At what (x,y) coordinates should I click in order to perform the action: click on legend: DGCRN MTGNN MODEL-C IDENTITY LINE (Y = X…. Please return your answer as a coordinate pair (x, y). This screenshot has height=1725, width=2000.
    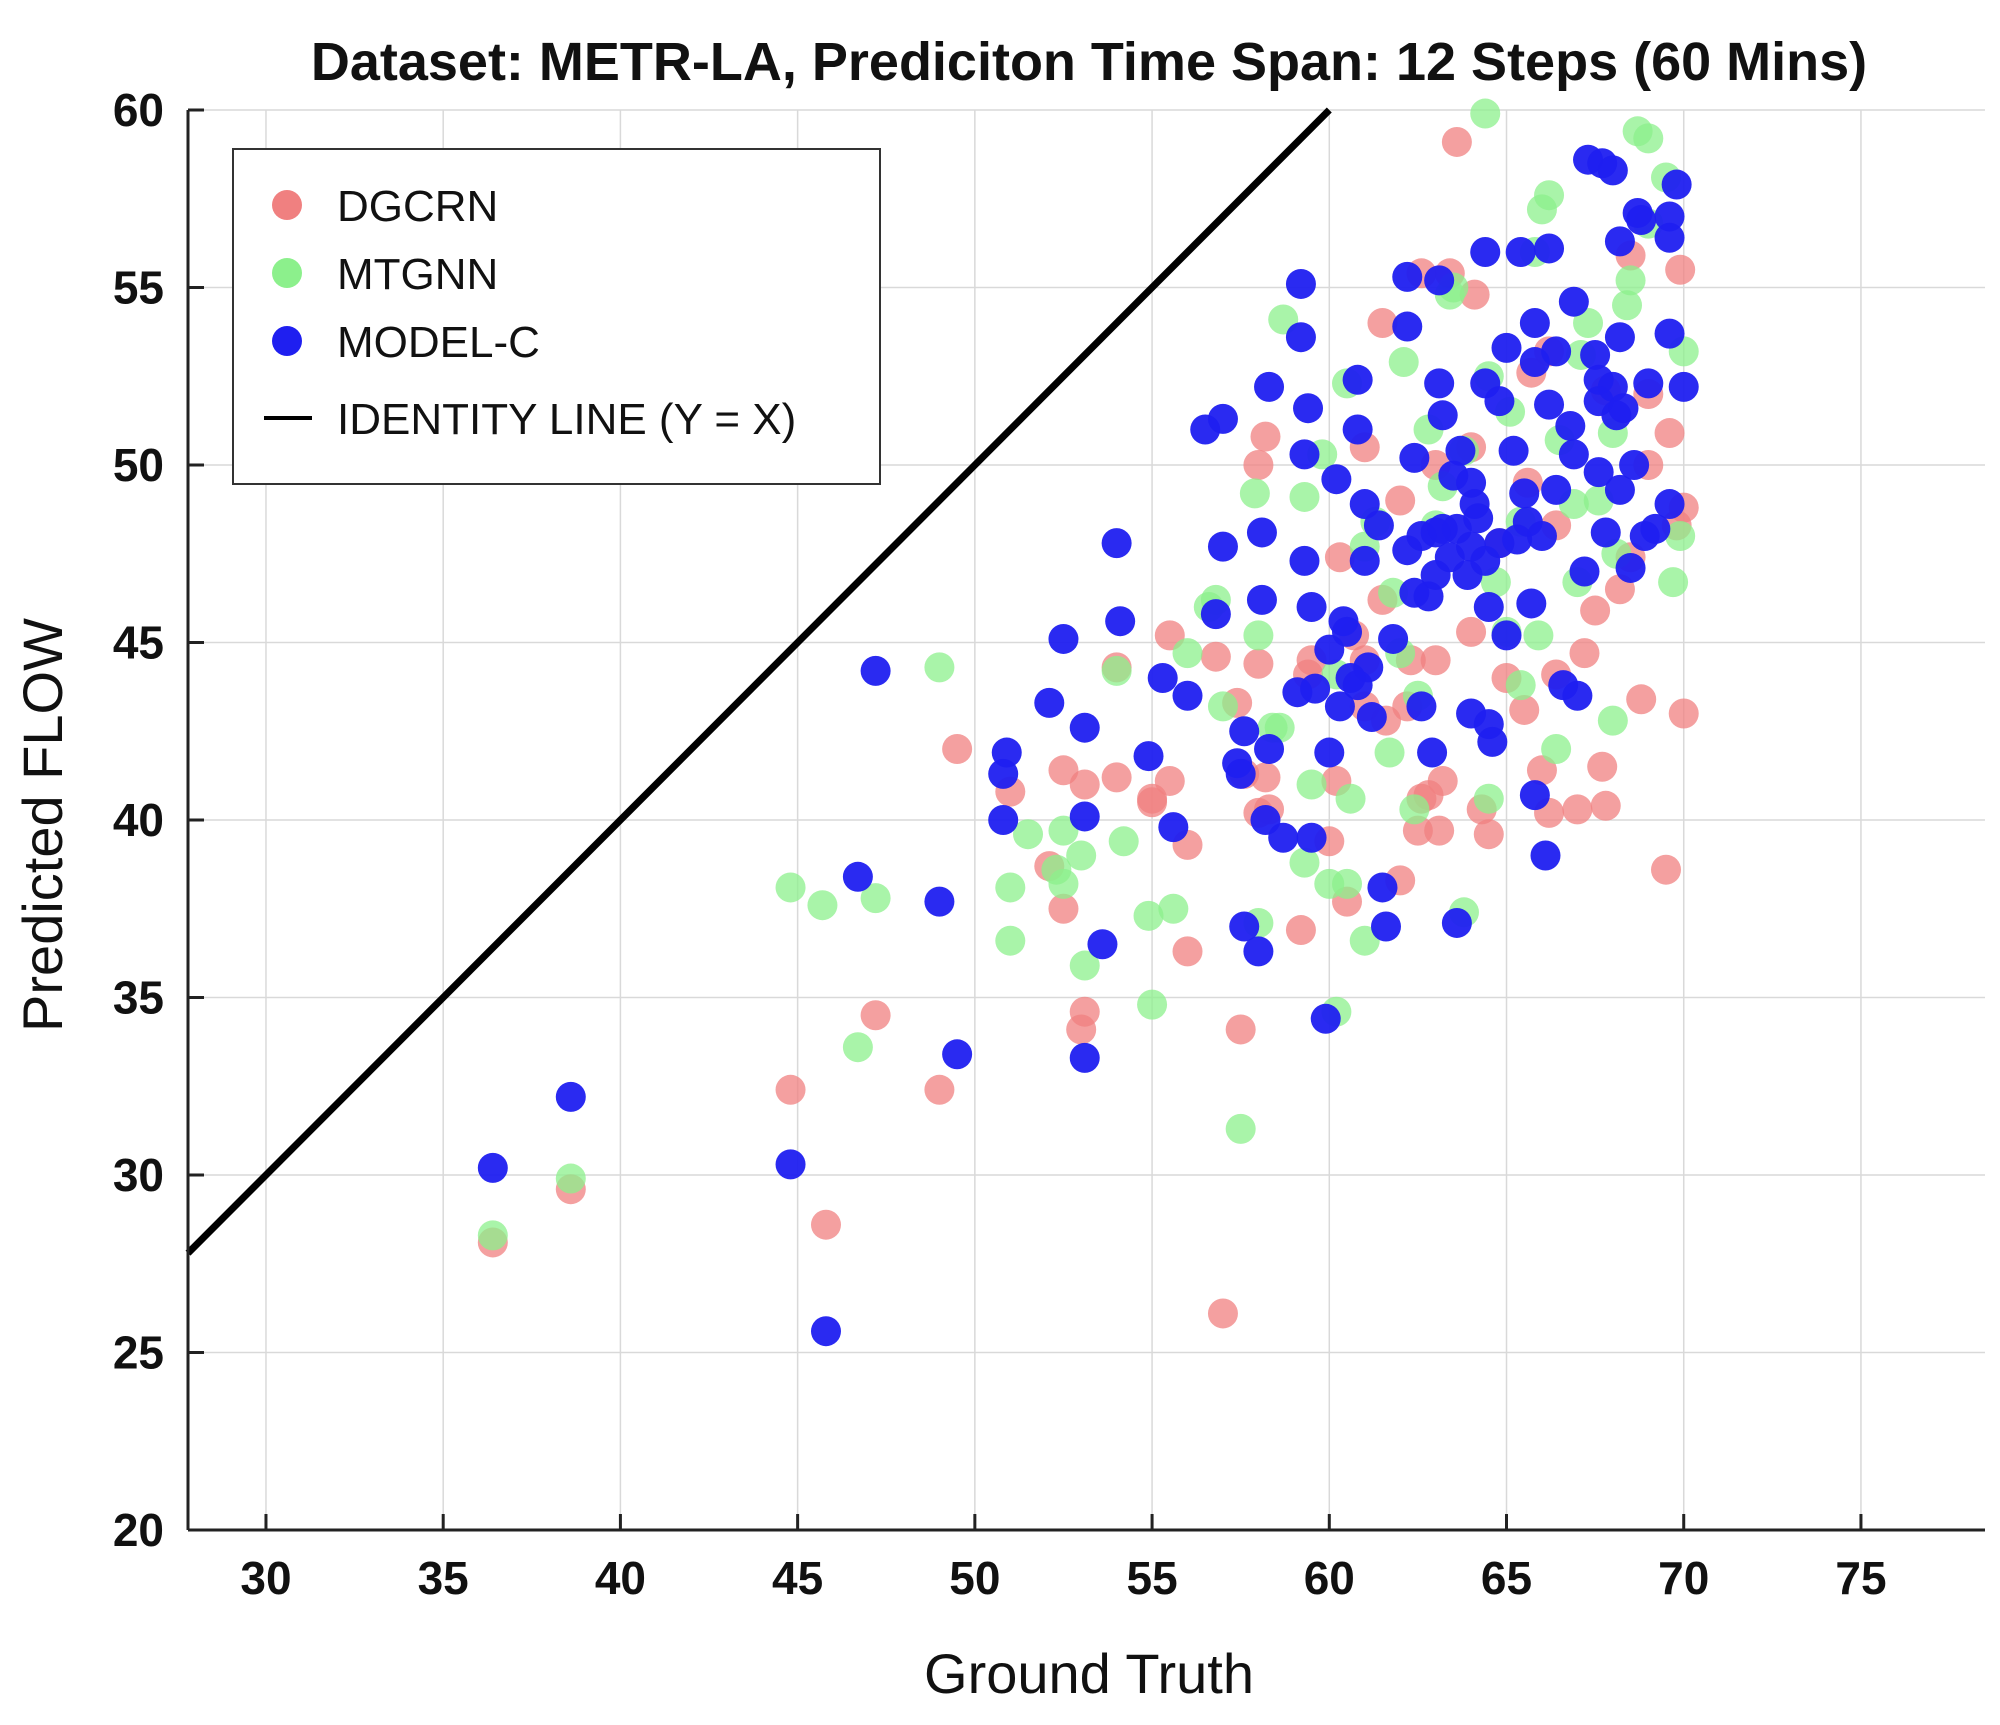
    Looking at the image, I should click on (556, 316).